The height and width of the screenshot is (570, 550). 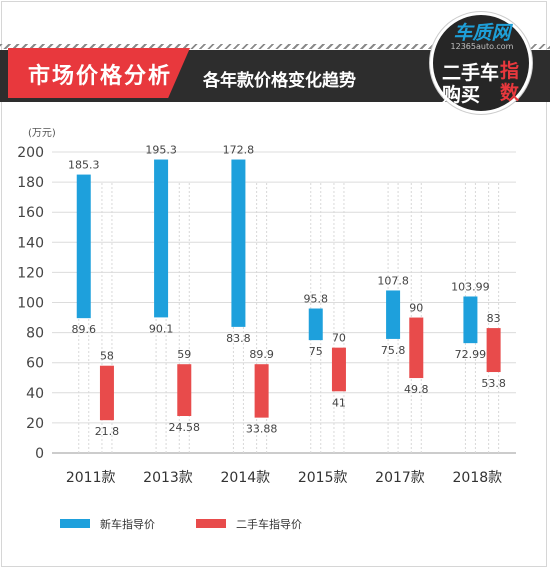 I want to click on data-label-used-high: 58, so click(x=107, y=356).